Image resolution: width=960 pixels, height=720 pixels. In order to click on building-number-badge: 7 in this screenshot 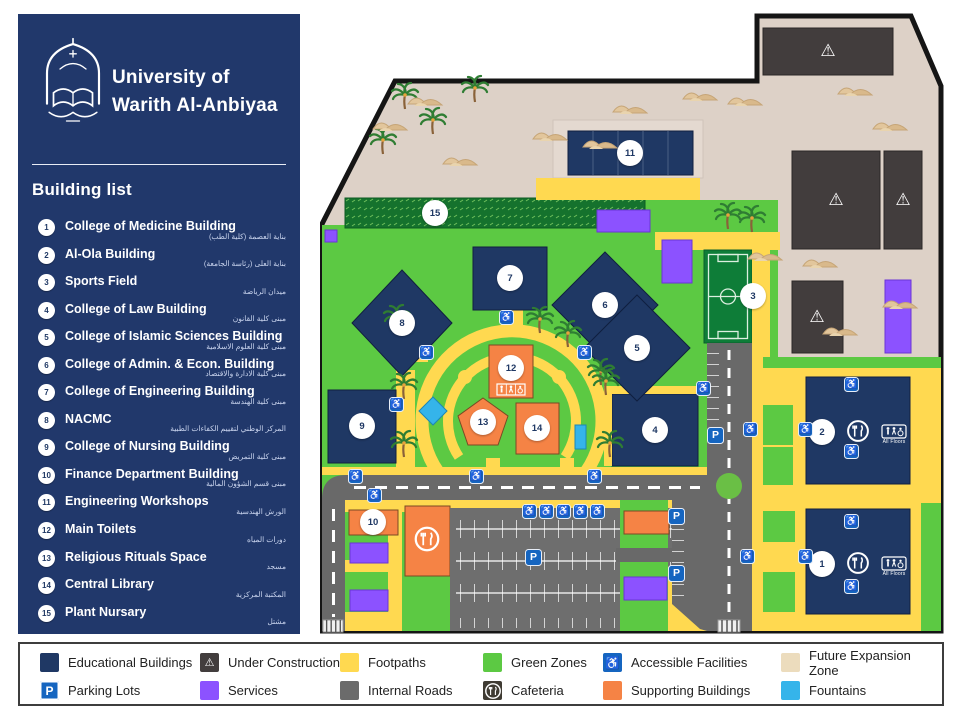, I will do `click(46, 393)`.